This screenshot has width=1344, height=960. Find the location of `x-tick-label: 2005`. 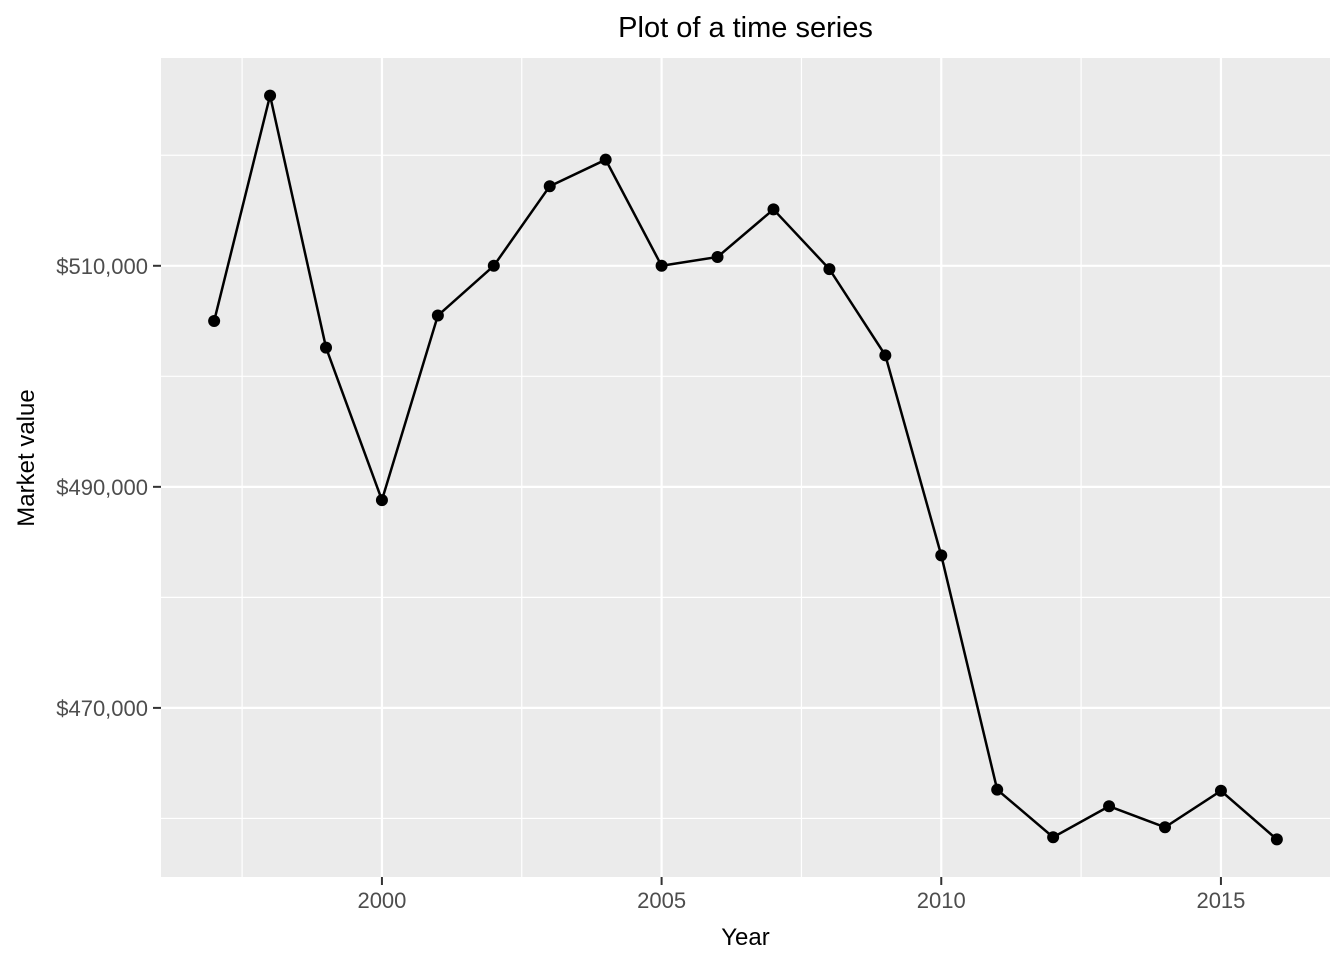

x-tick-label: 2005 is located at coordinates (661, 900).